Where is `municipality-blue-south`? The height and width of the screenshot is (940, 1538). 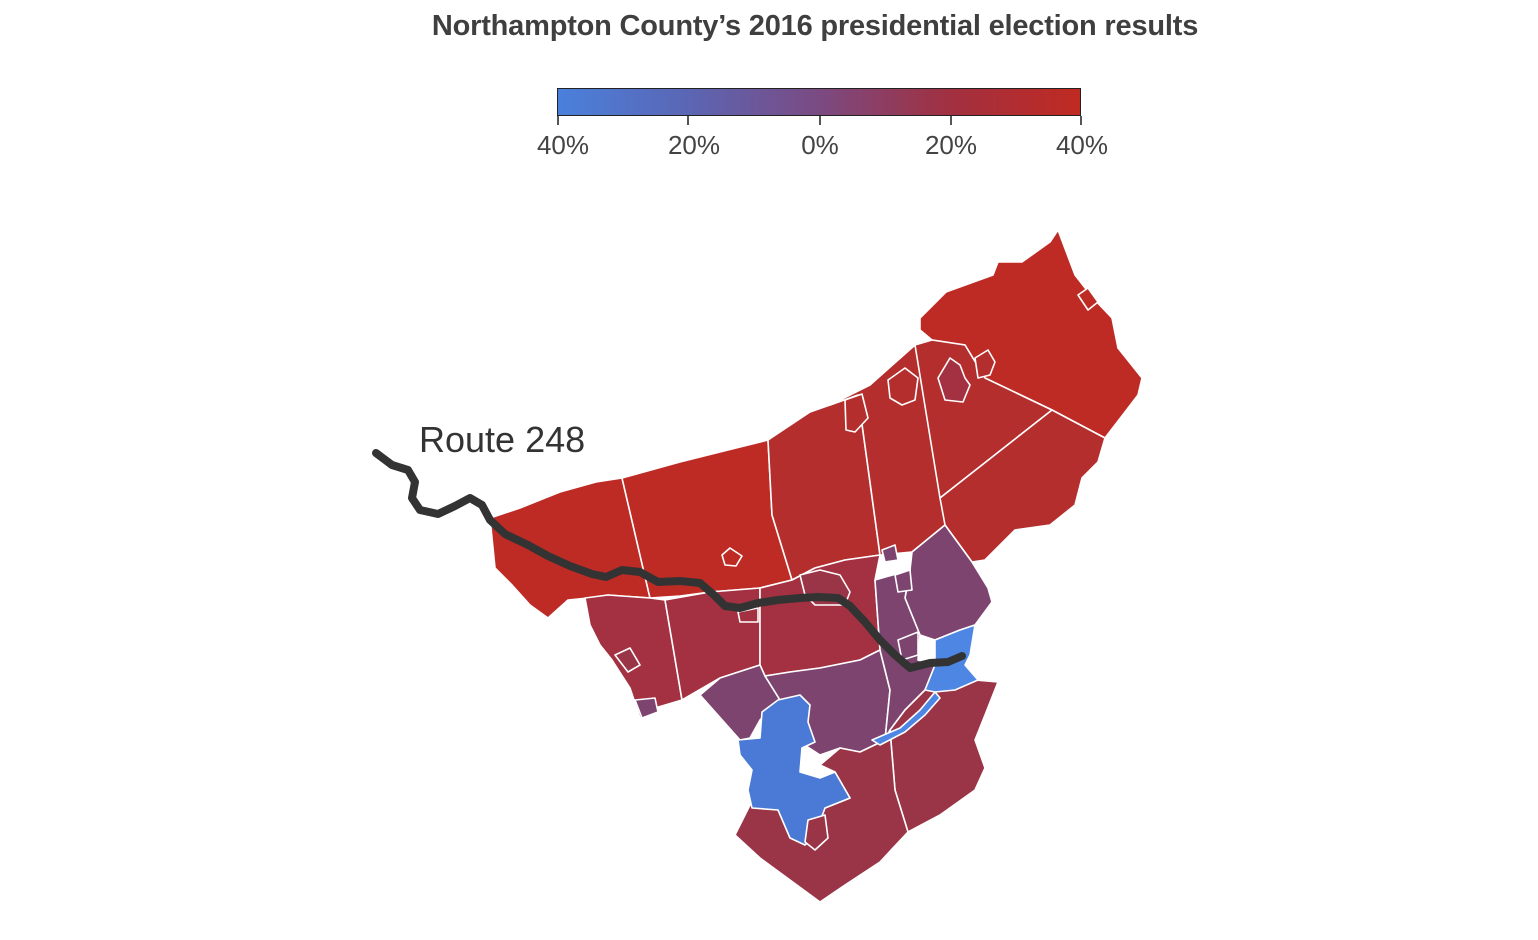 municipality-blue-south is located at coordinates (794, 770).